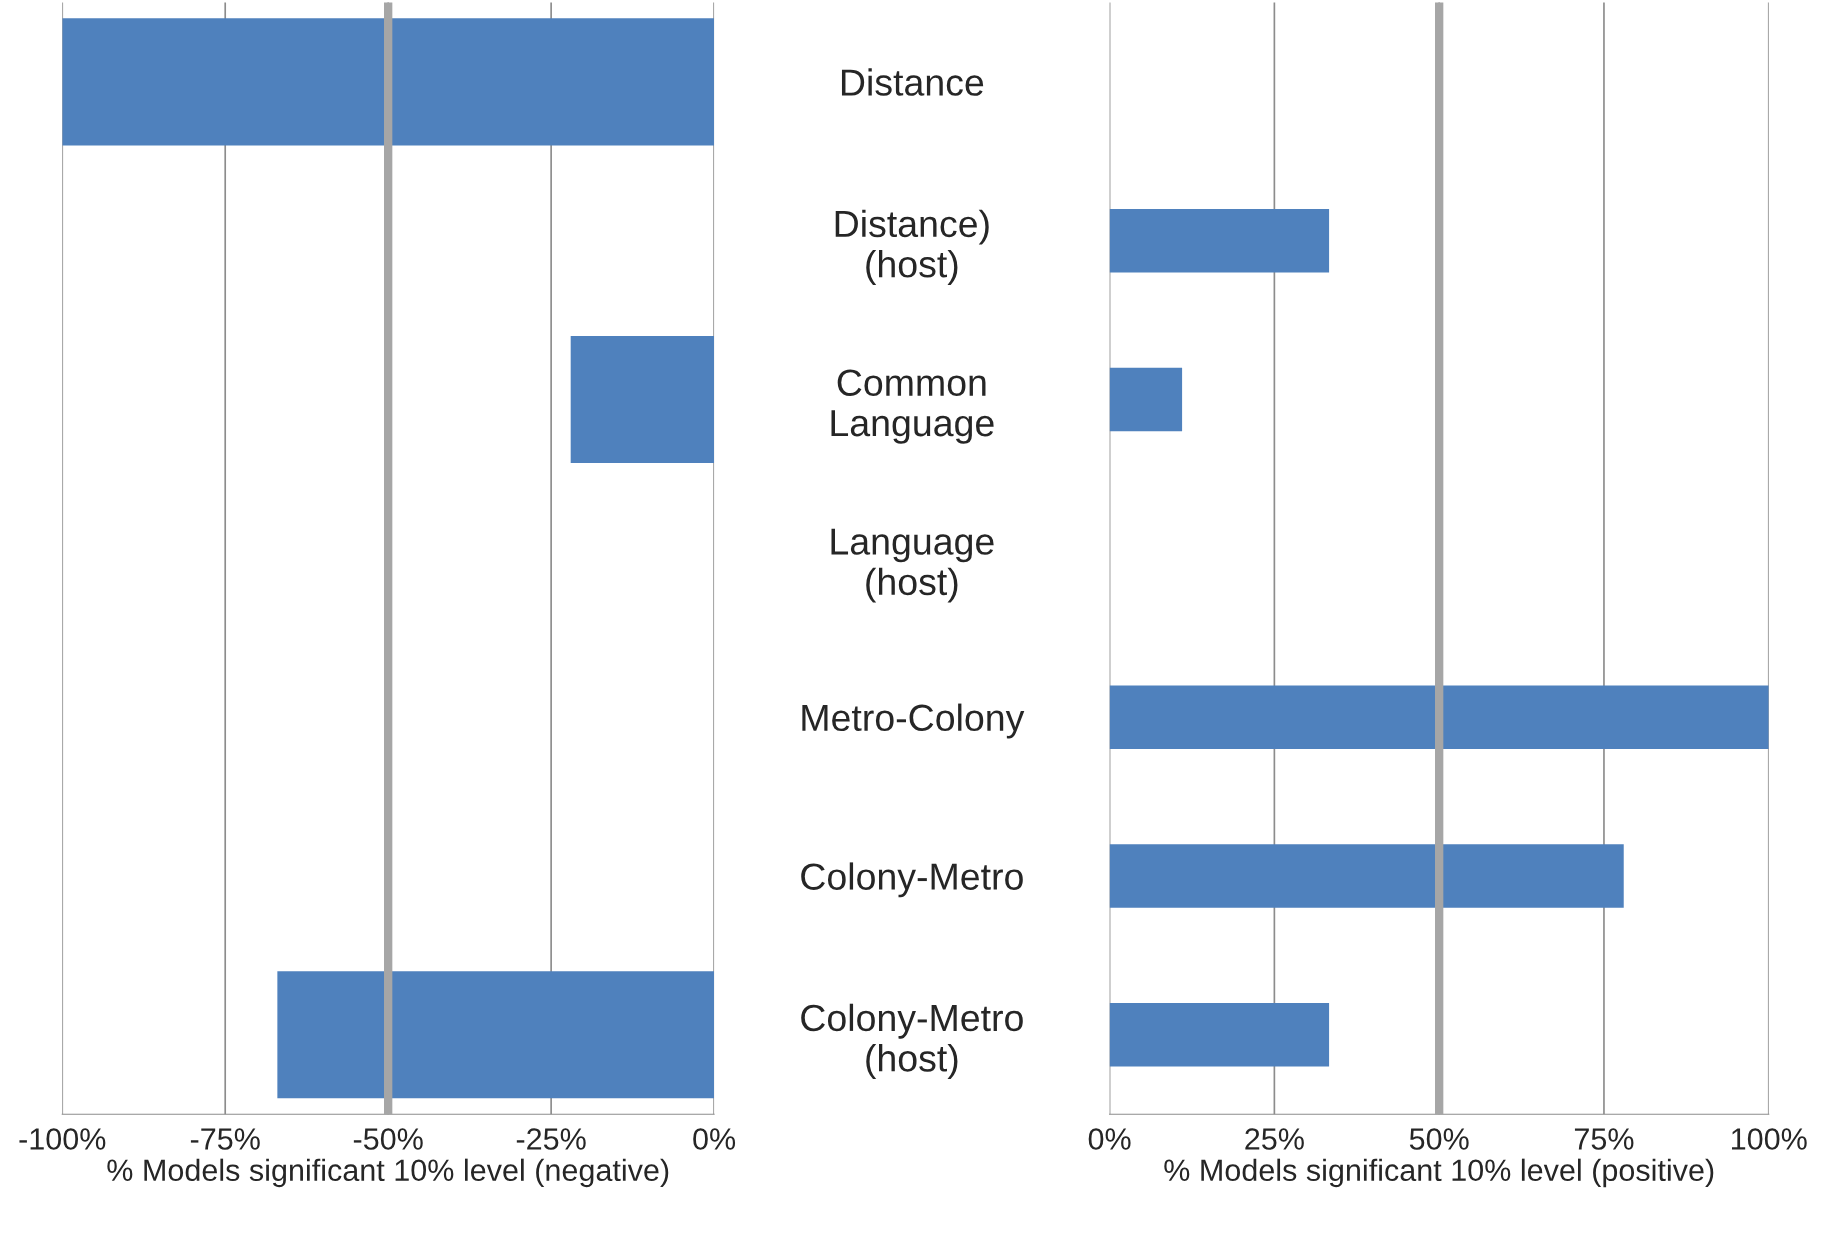  Describe the element at coordinates (1439, 1173) in the screenshot. I see `x-axis-title: % Models significant 10% level (positive)` at that location.